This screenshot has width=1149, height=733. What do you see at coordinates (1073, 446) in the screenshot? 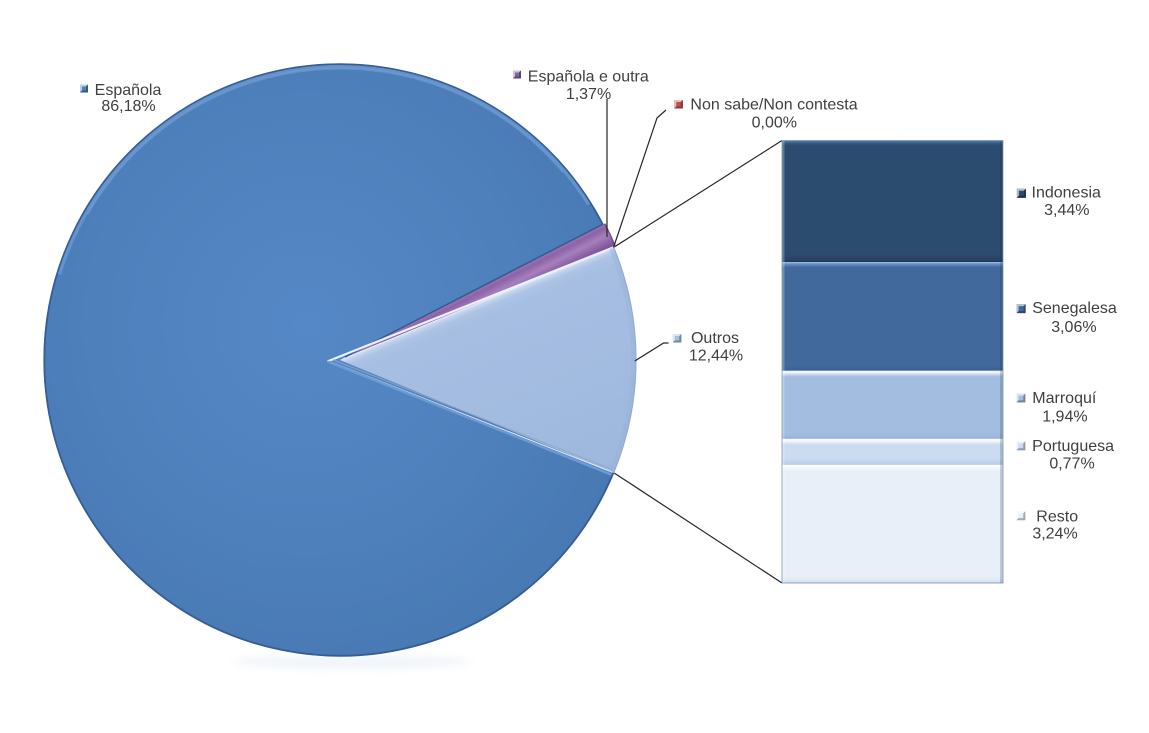
I see `svg-text: Portuguesa` at bounding box center [1073, 446].